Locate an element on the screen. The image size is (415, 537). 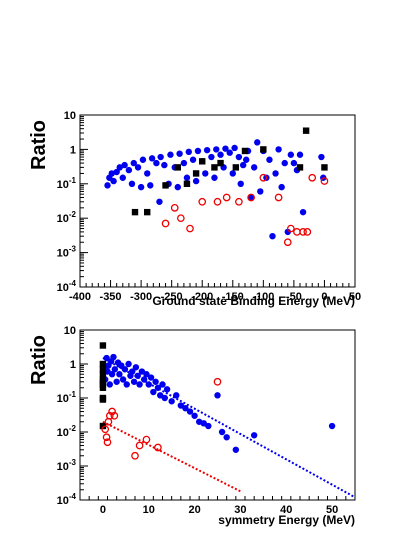
y-axis-title: Ratio is located at coordinates (39, 360).